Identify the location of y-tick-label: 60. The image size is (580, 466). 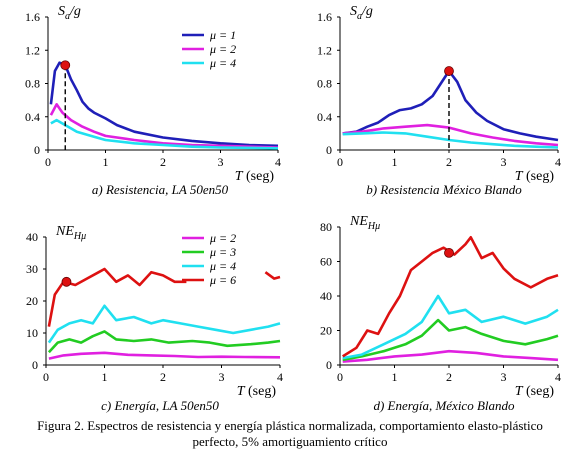
(326, 262).